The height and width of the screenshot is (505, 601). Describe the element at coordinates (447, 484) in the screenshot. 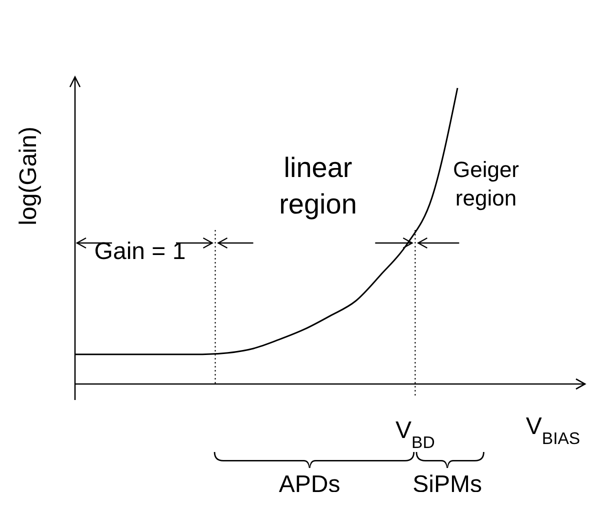

I see `text: SiPMs` at that location.